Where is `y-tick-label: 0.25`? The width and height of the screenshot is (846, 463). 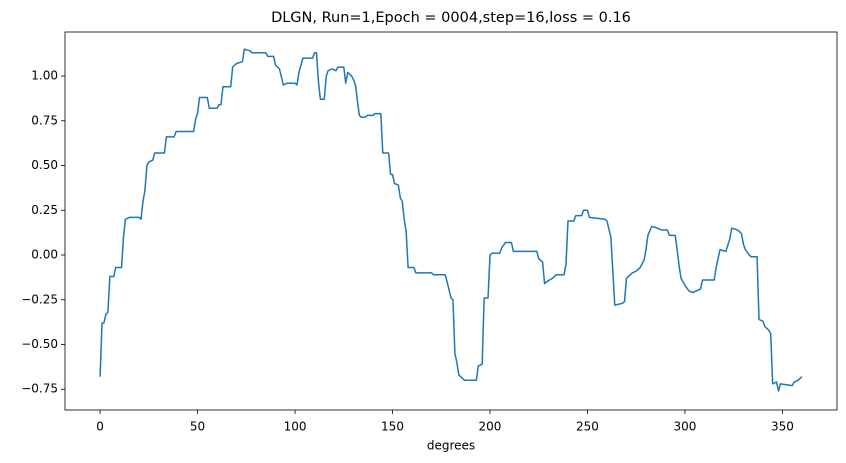 y-tick-label: 0.25 is located at coordinates (44, 210).